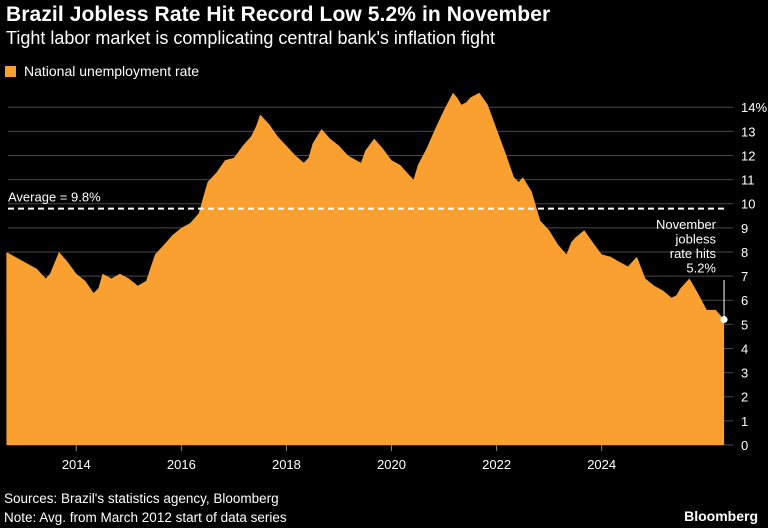  I want to click on x-axis-tick-labels: 2014 2016 2018 2020 2022 2024, so click(339, 464).